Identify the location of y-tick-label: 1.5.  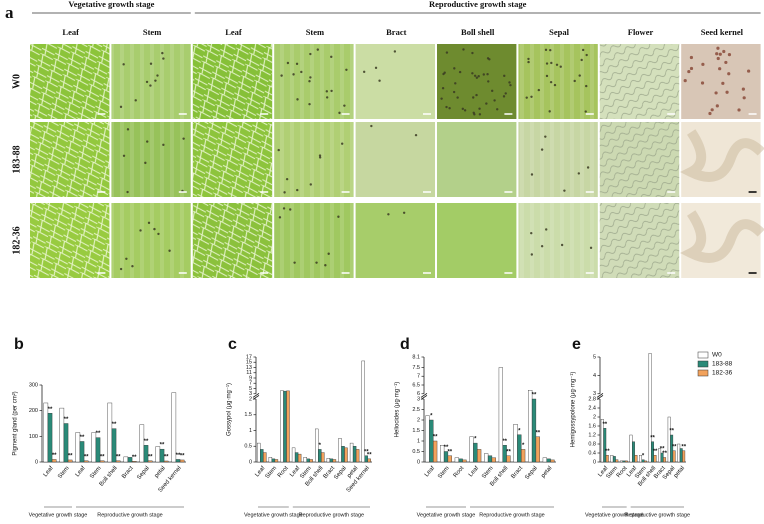
(416, 431).